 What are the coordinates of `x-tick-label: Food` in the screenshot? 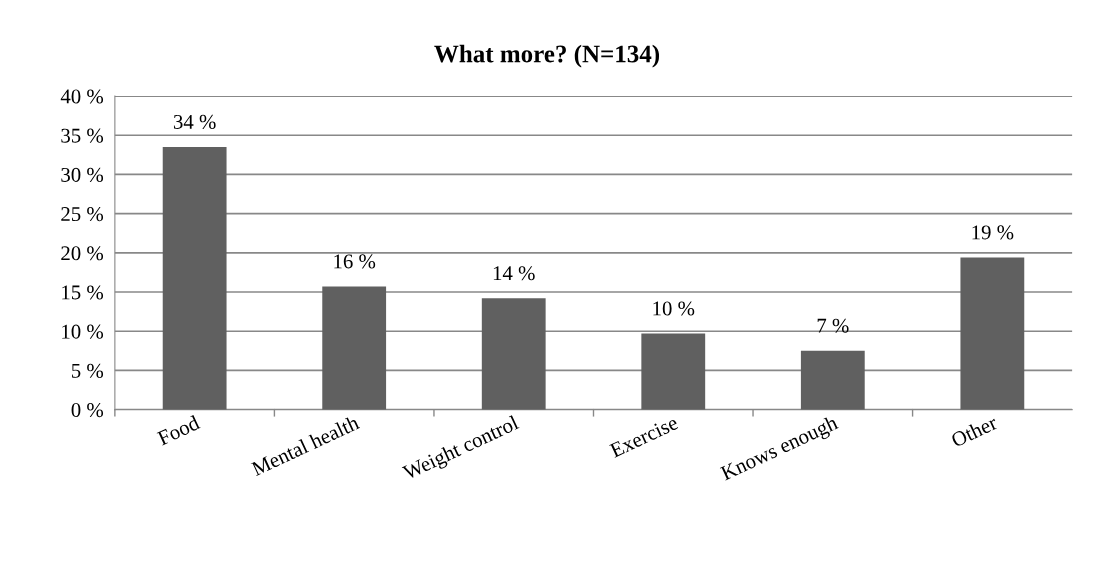 It's located at (178, 430).